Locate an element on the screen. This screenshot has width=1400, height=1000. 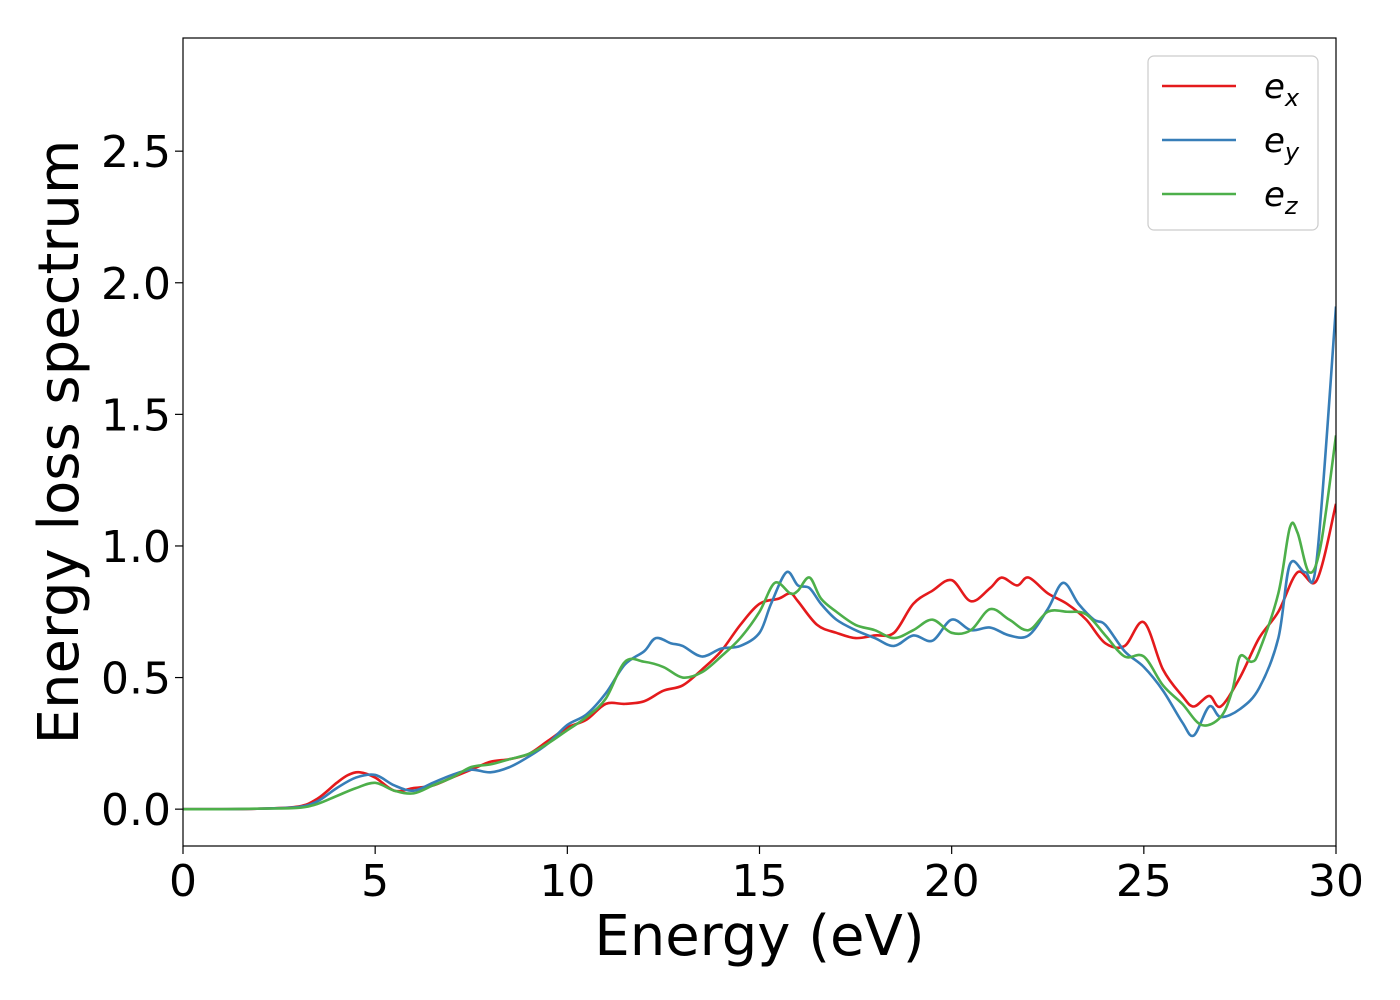
x-axis: 0 5 10 15 20 25 30 is located at coordinates (766, 876).